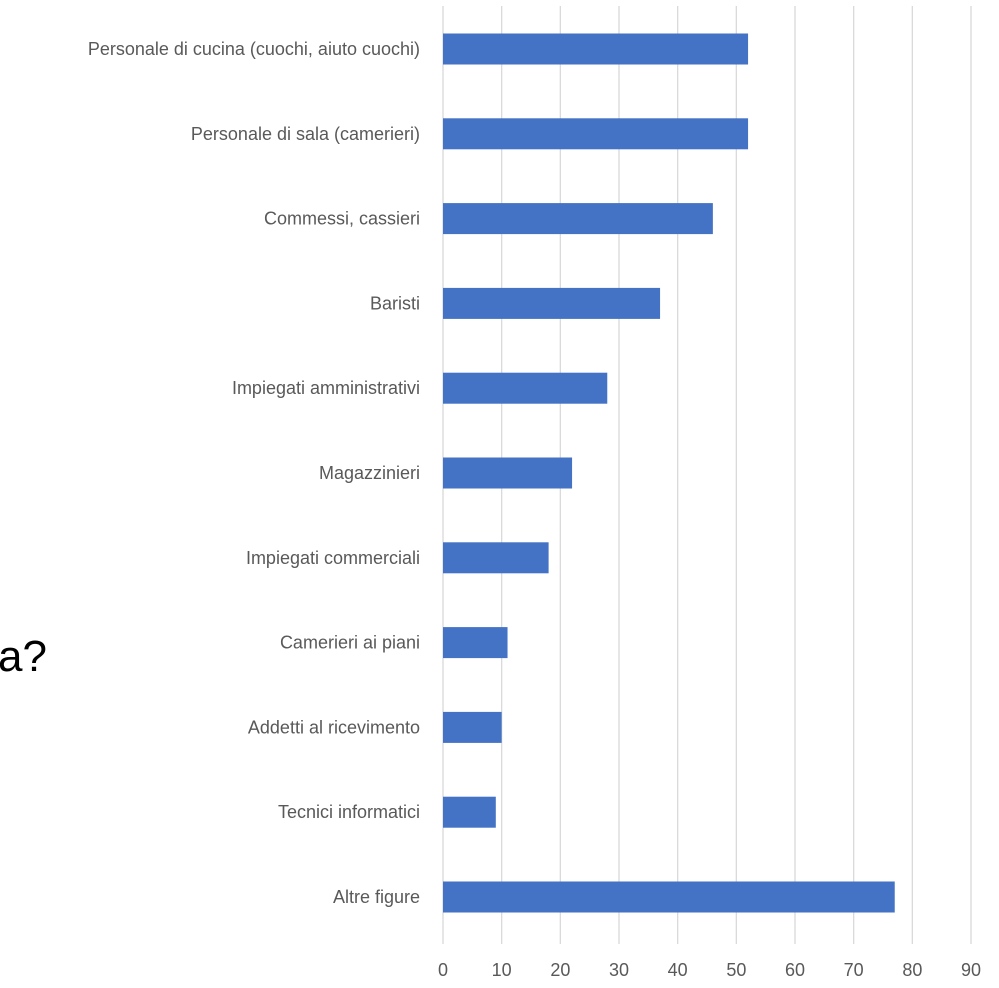  I want to click on category-label: Magazzinieri, so click(369, 473).